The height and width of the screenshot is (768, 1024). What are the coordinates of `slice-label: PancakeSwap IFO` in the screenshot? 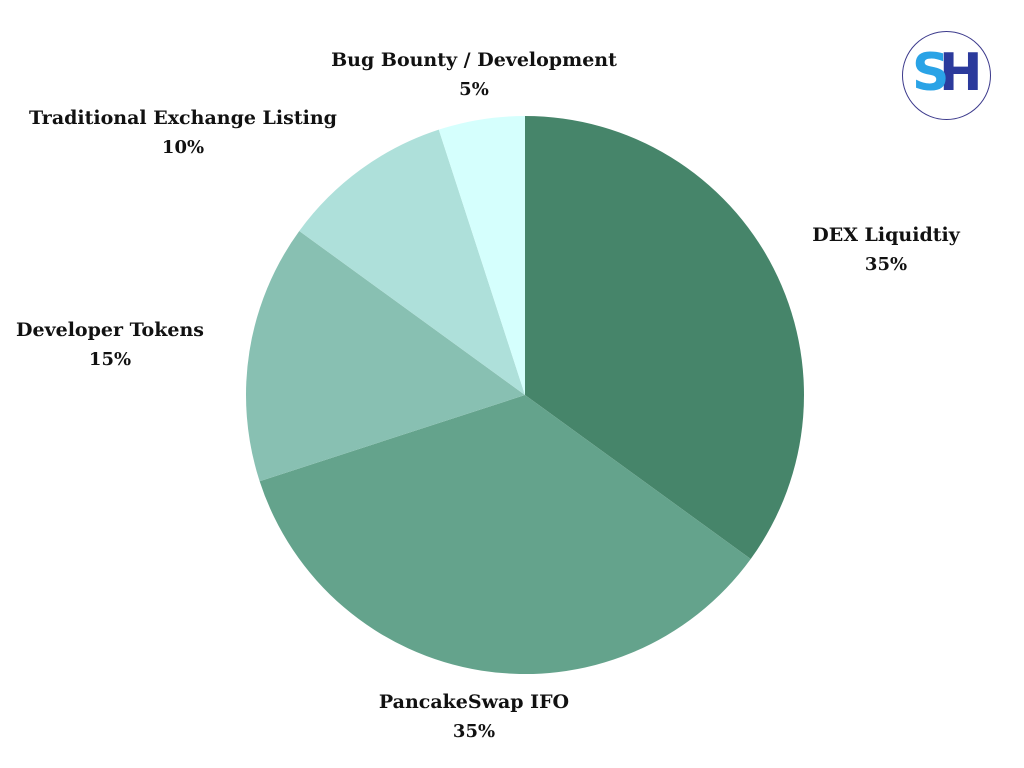 It's located at (474, 702).